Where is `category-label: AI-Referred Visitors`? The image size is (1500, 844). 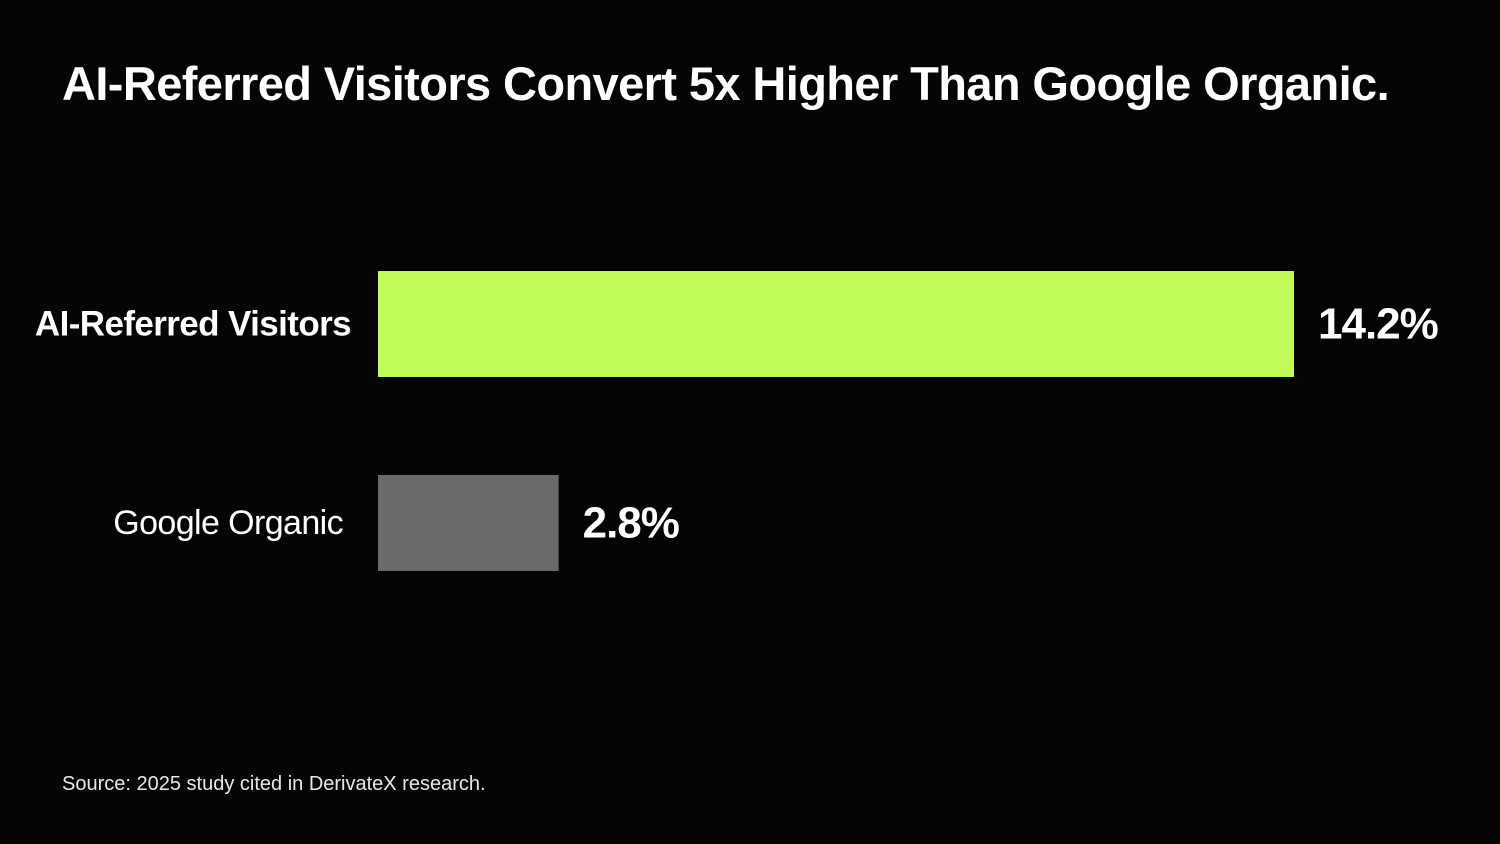
category-label: AI-Referred Visitors is located at coordinates (193, 324).